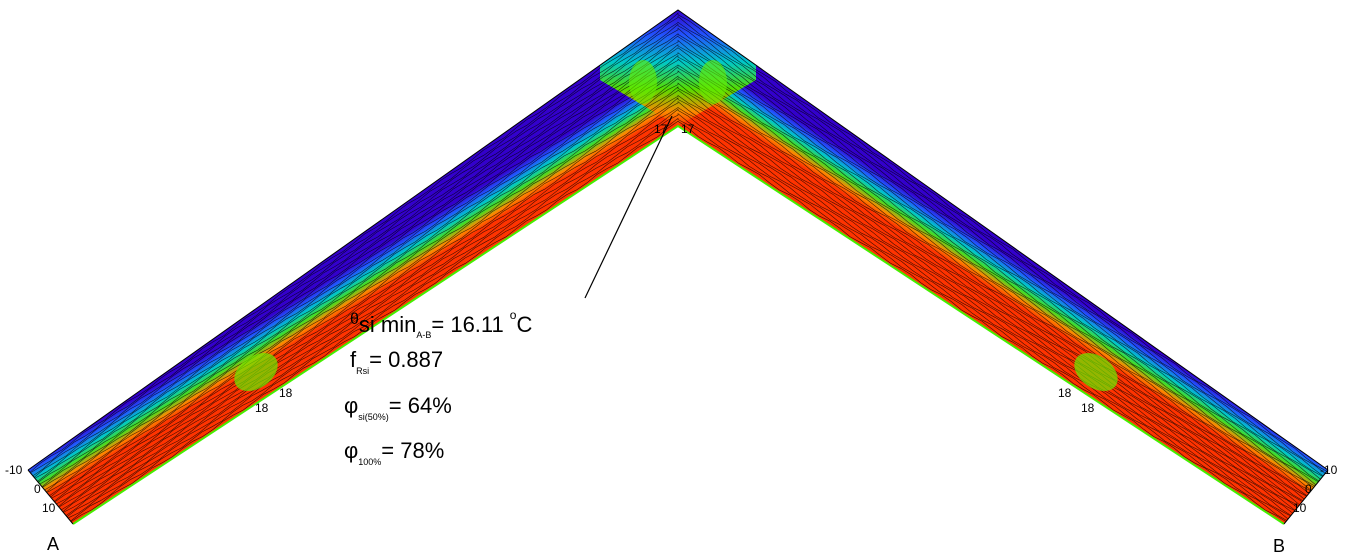 The image size is (1359, 557). Describe the element at coordinates (420, 405) in the screenshot. I see `phi50-value: = 64%` at that location.